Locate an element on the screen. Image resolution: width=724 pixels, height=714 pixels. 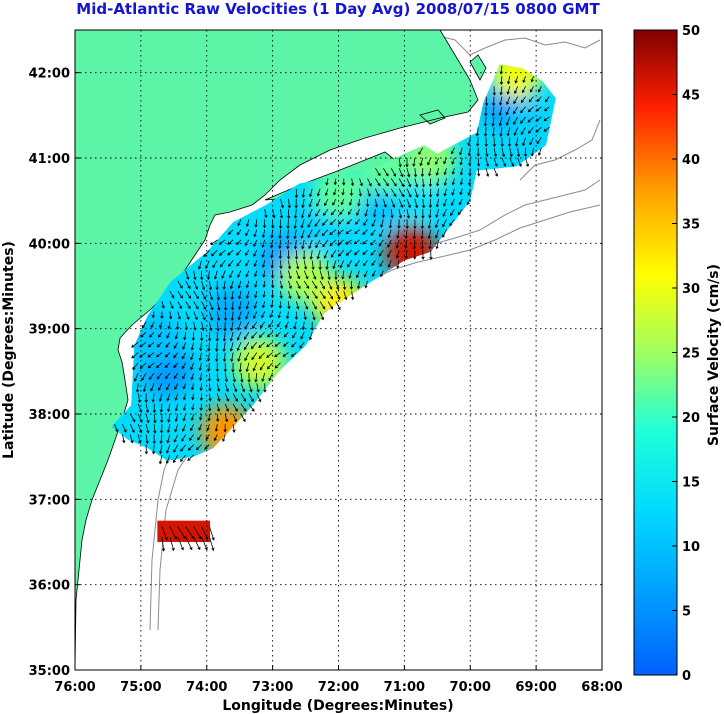
gulf-of-maine-contour is located at coordinates (510, 45).